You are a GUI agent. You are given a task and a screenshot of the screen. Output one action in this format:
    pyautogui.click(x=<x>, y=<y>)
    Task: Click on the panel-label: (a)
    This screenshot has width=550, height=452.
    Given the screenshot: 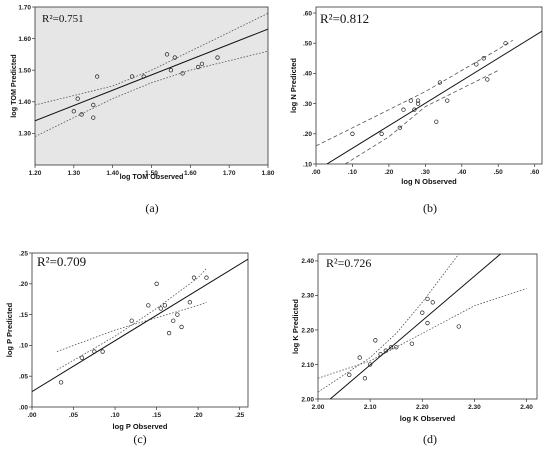 What is the action you would take?
    pyautogui.click(x=151, y=208)
    